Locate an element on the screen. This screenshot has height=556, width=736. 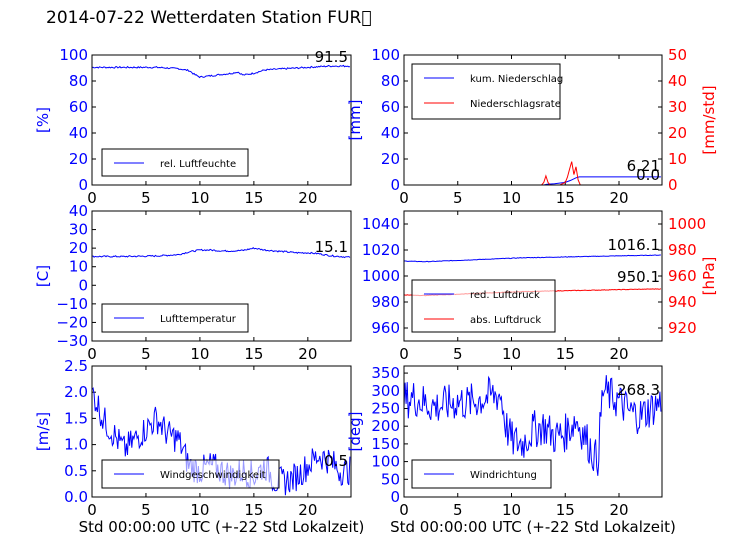
y-tick-label: 1.0 is located at coordinates (76, 445).